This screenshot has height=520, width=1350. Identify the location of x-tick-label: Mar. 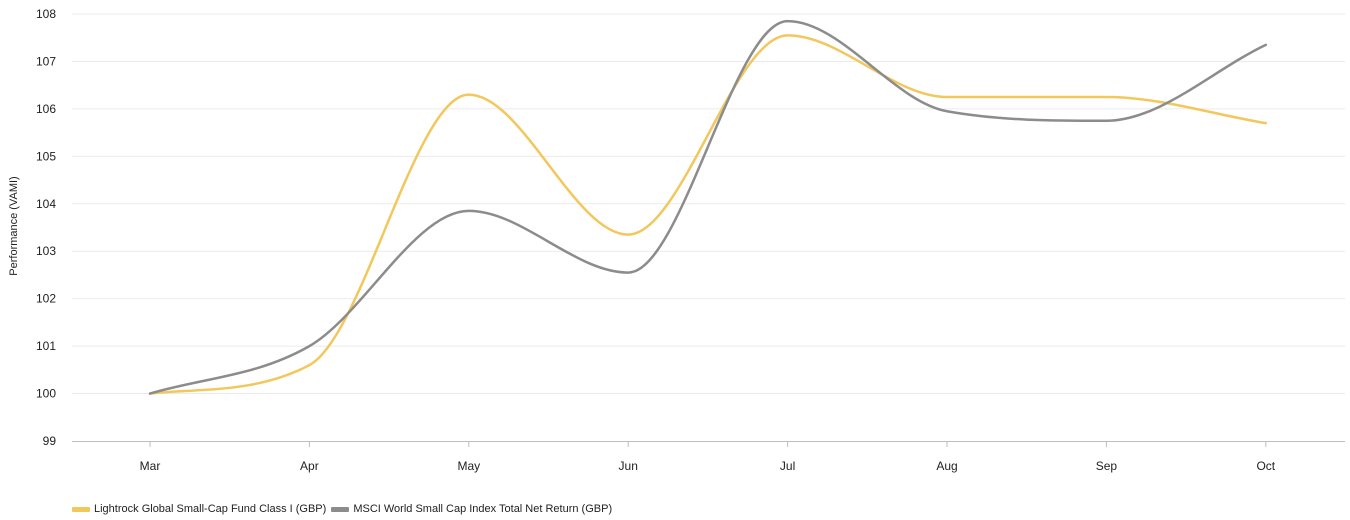
(150, 466).